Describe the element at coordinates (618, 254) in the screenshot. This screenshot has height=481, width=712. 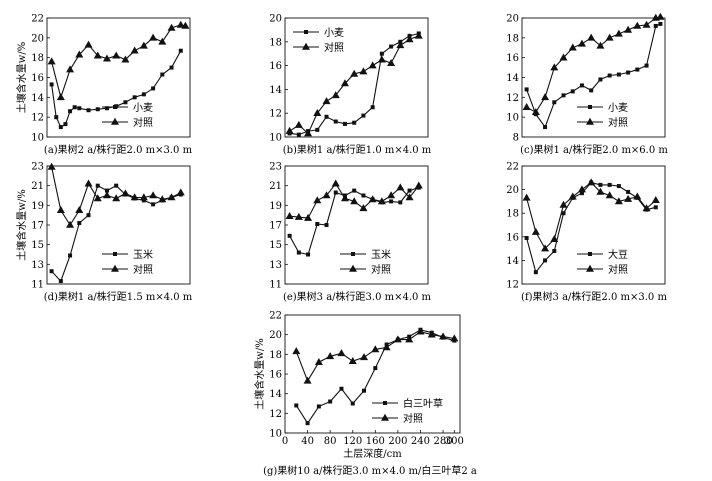
I see `legend-label: 大豆` at that location.